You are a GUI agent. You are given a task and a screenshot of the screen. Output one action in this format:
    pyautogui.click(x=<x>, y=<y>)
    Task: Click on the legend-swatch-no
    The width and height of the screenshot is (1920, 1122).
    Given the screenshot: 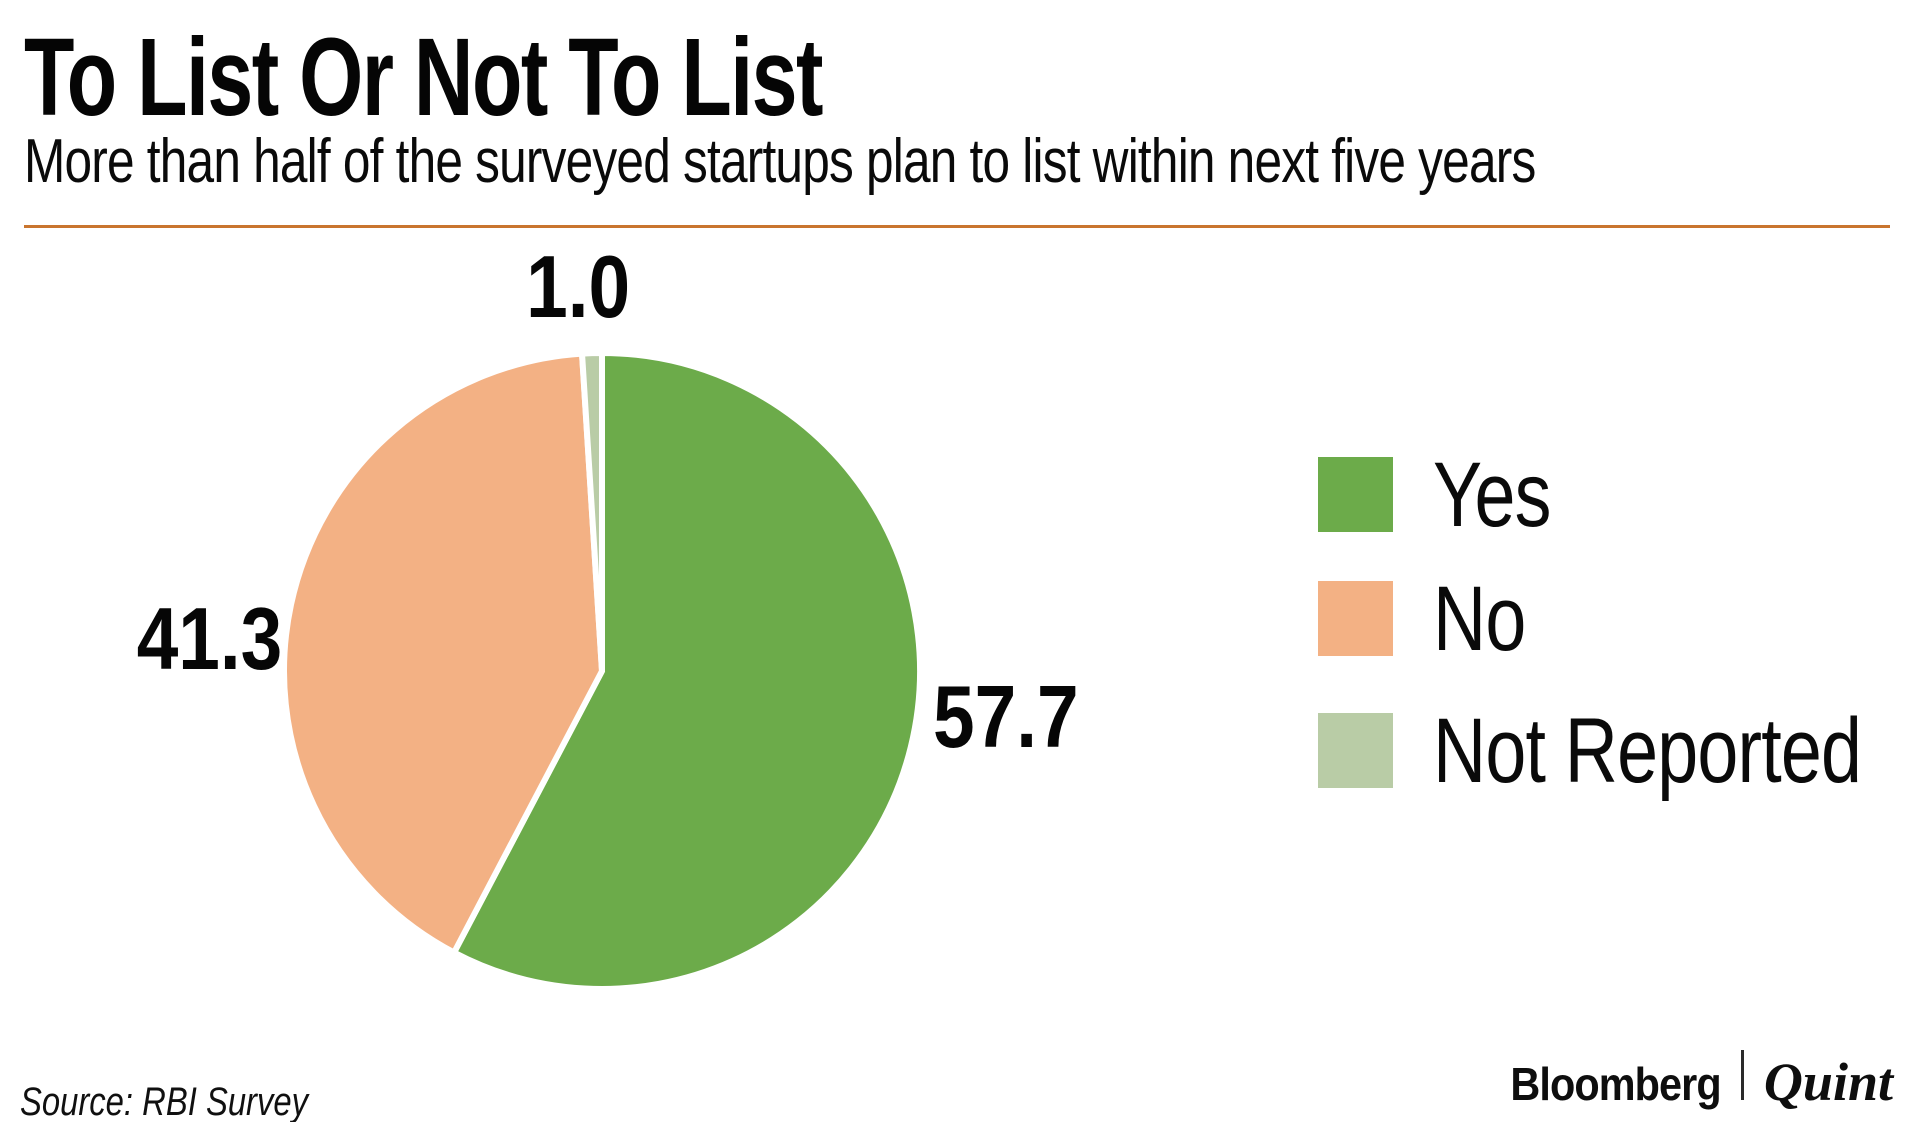 What is the action you would take?
    pyautogui.click(x=1355, y=618)
    